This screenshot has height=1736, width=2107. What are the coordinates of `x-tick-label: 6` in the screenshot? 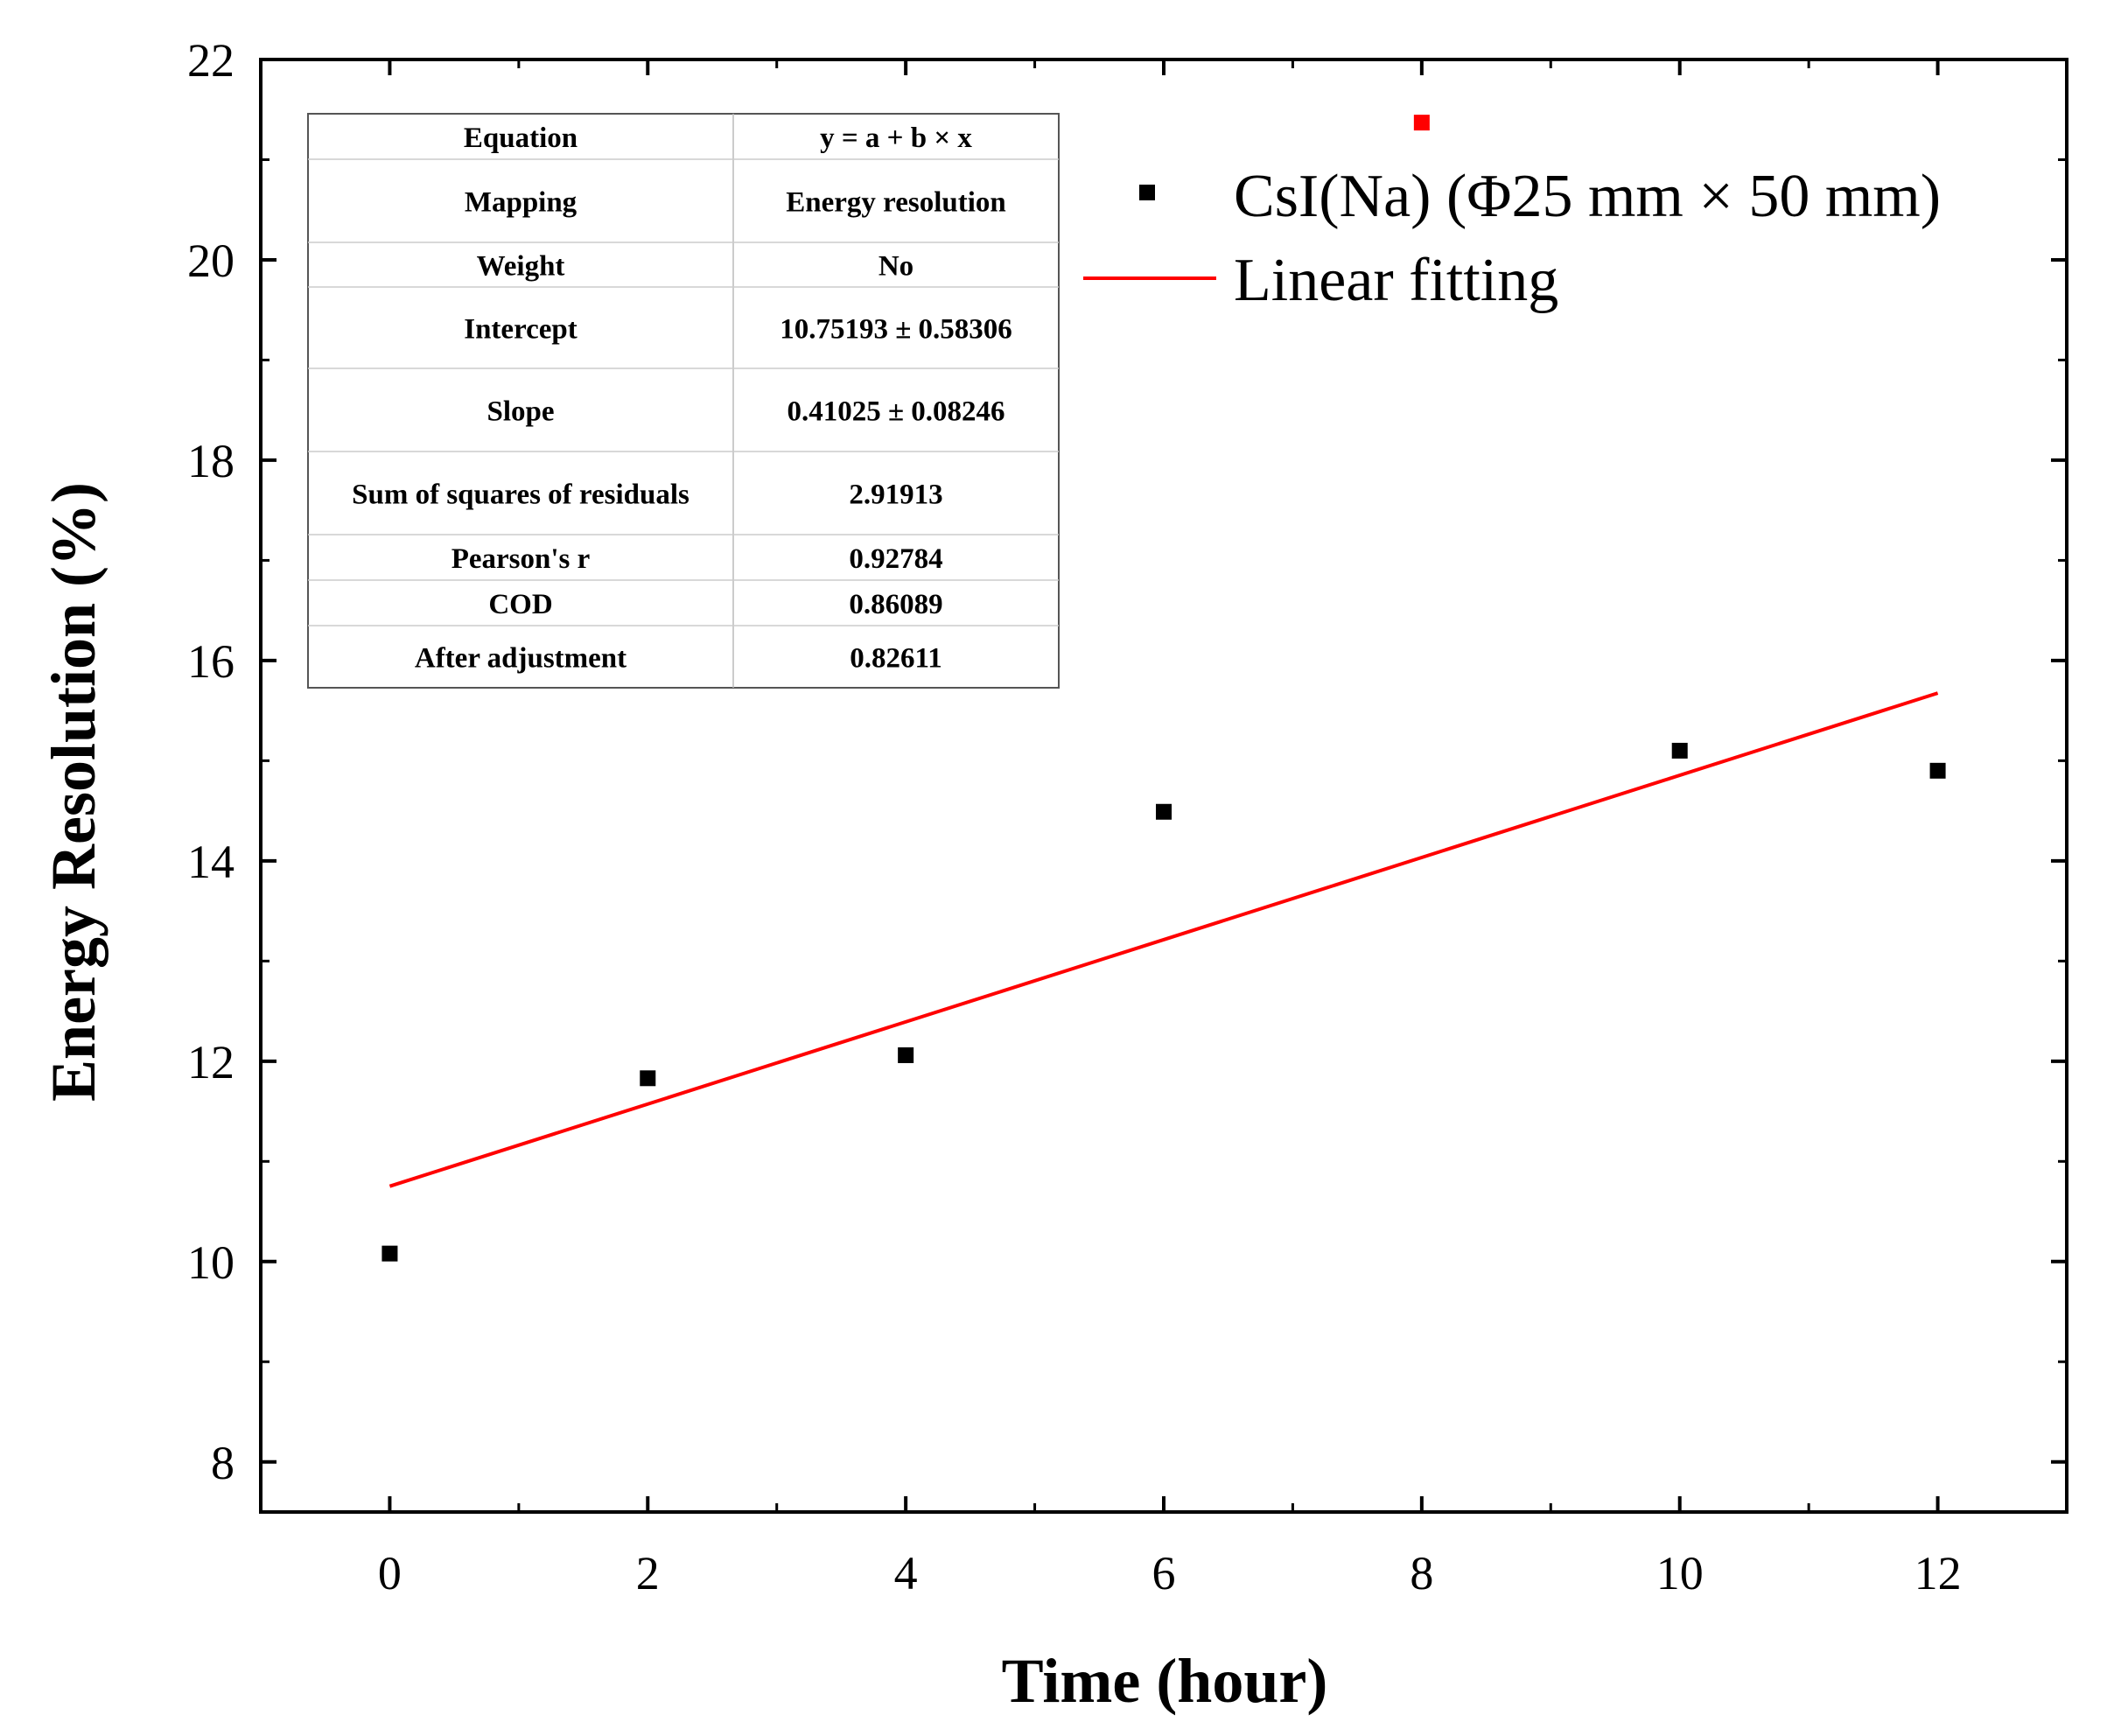 It's located at (1164, 1573).